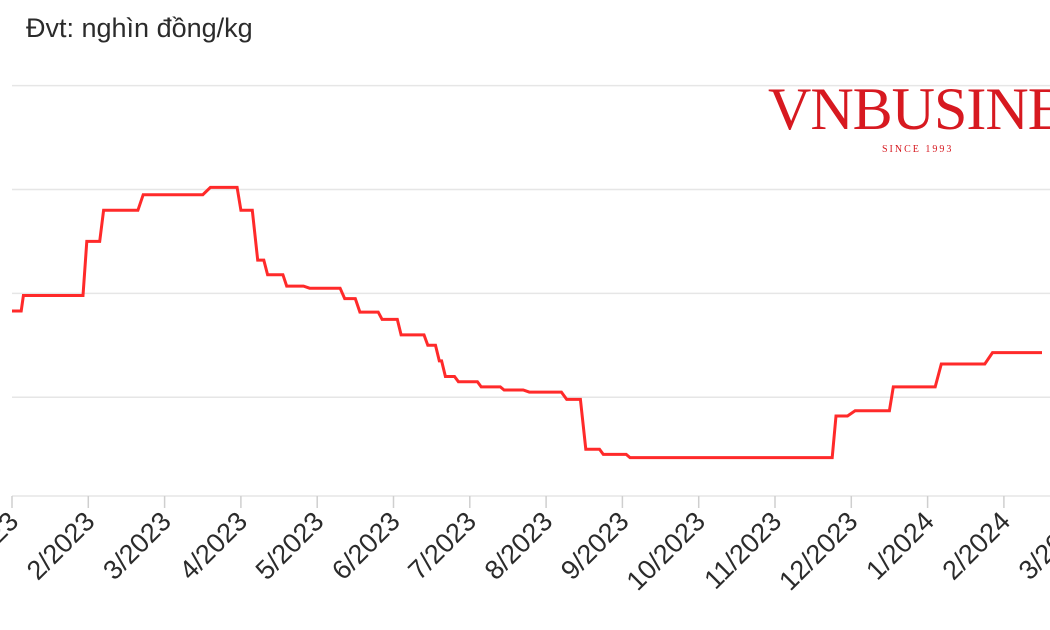 The image size is (1050, 630). What do you see at coordinates (442, 546) in the screenshot?
I see `x-tick-label-6: 7/2023` at bounding box center [442, 546].